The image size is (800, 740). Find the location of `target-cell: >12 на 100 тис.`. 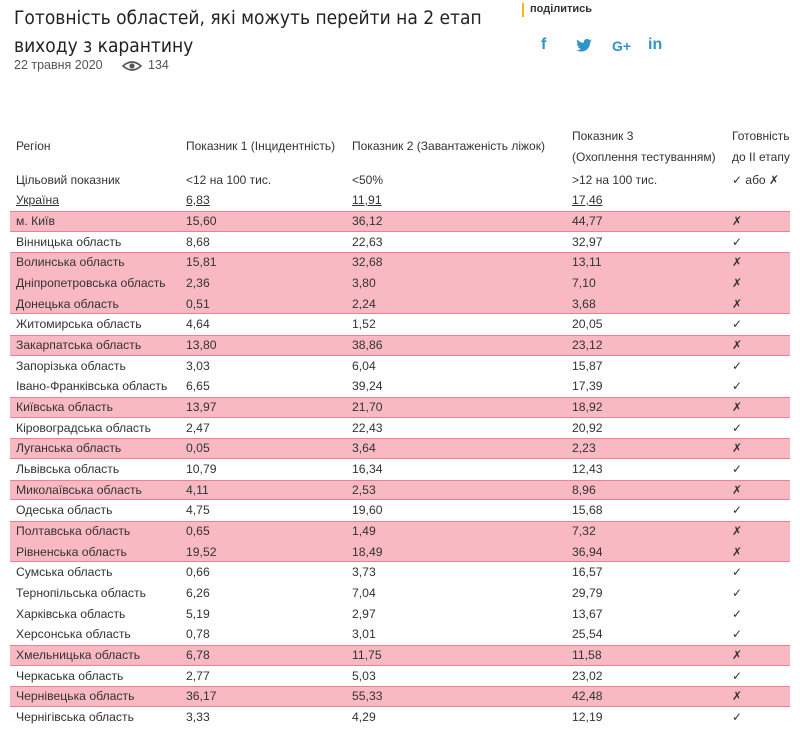

target-cell: >12 на 100 тис. is located at coordinates (615, 180).